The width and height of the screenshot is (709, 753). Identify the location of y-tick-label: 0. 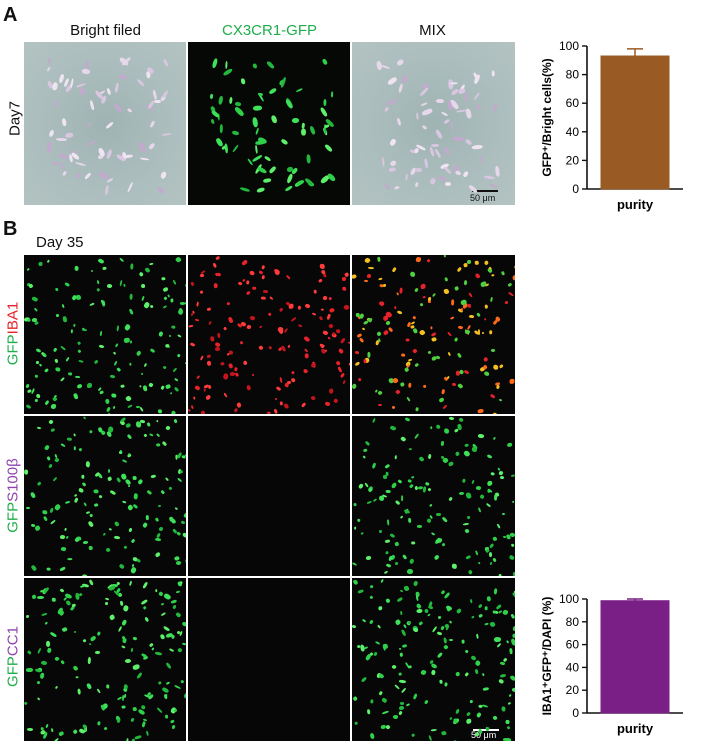
(575, 189).